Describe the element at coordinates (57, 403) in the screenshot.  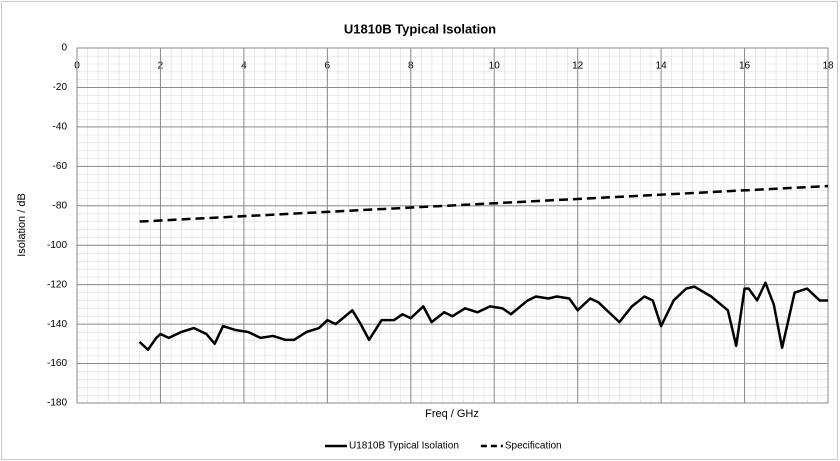
I see `y-tick-label: -180` at that location.